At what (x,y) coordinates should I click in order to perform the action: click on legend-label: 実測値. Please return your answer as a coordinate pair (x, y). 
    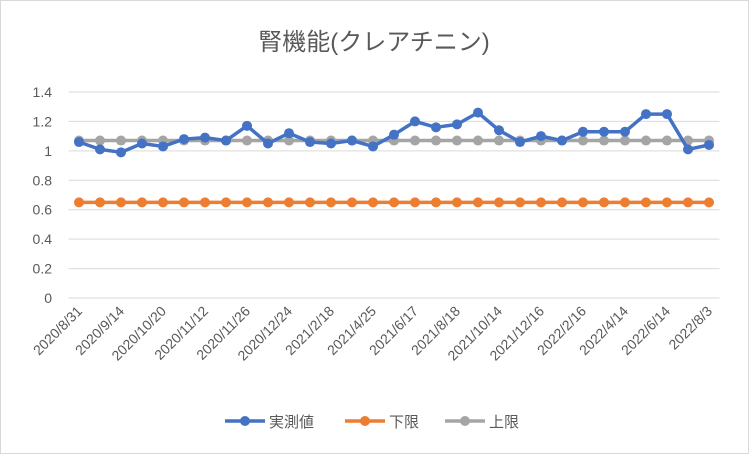
    Looking at the image, I should click on (291, 422).